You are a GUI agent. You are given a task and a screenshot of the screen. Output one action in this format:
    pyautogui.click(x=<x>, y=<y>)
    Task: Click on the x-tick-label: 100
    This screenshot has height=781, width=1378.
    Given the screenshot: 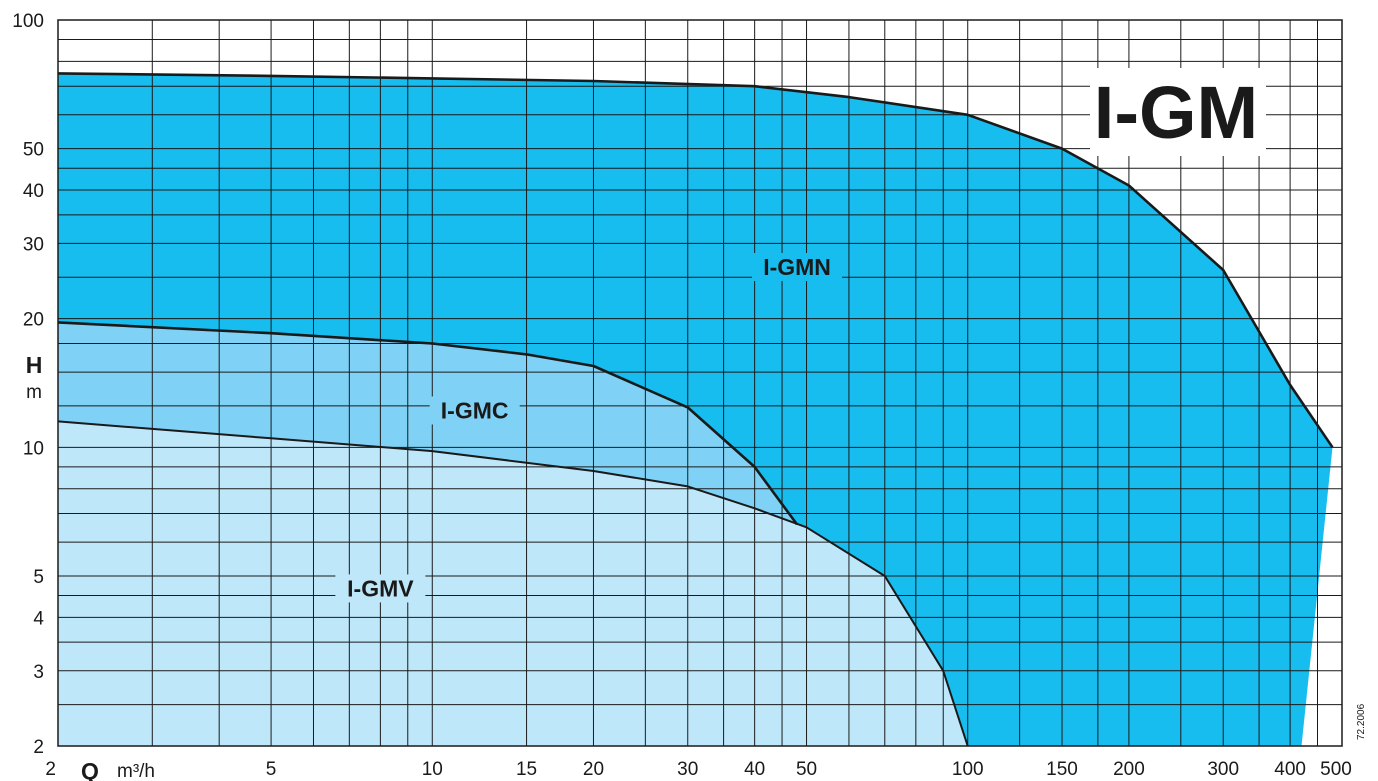 What is the action you would take?
    pyautogui.click(x=968, y=769)
    